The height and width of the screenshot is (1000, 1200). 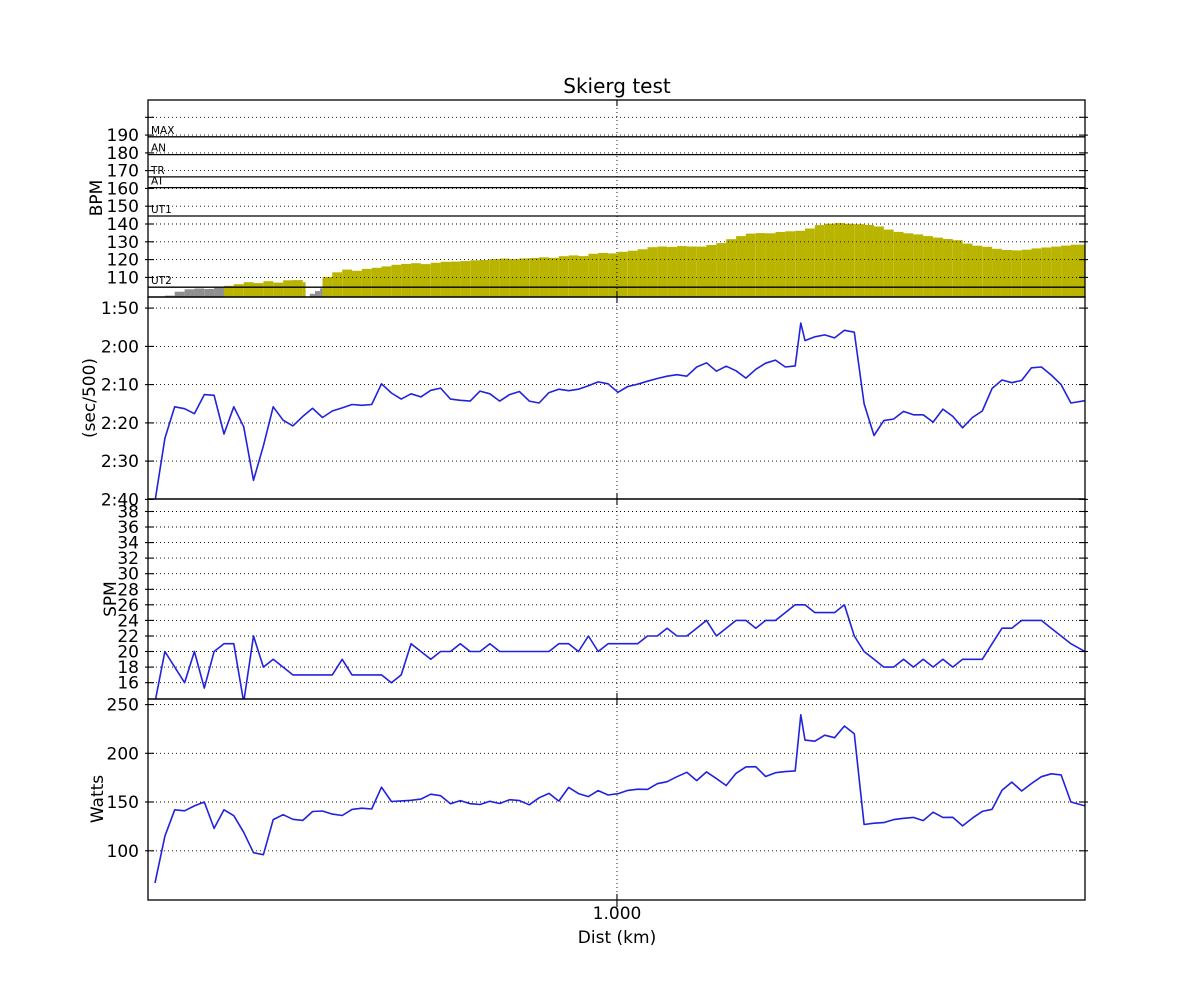 I want to click on spm-ytick-label: 32, so click(x=128, y=559).